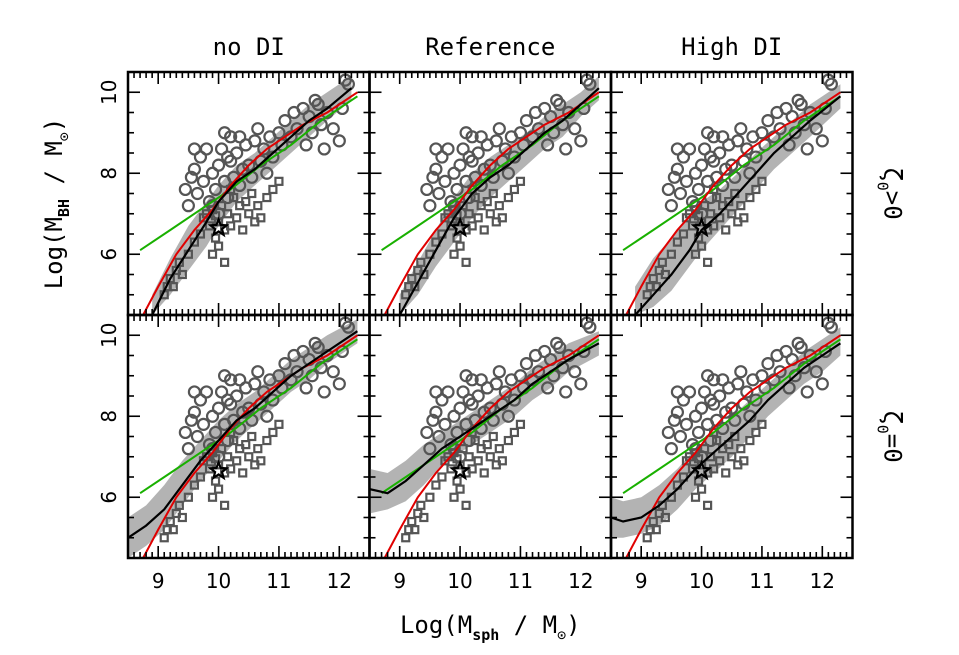 The width and height of the screenshot is (959, 655). What do you see at coordinates (731, 47) in the screenshot?
I see `column-title: High DI` at bounding box center [731, 47].